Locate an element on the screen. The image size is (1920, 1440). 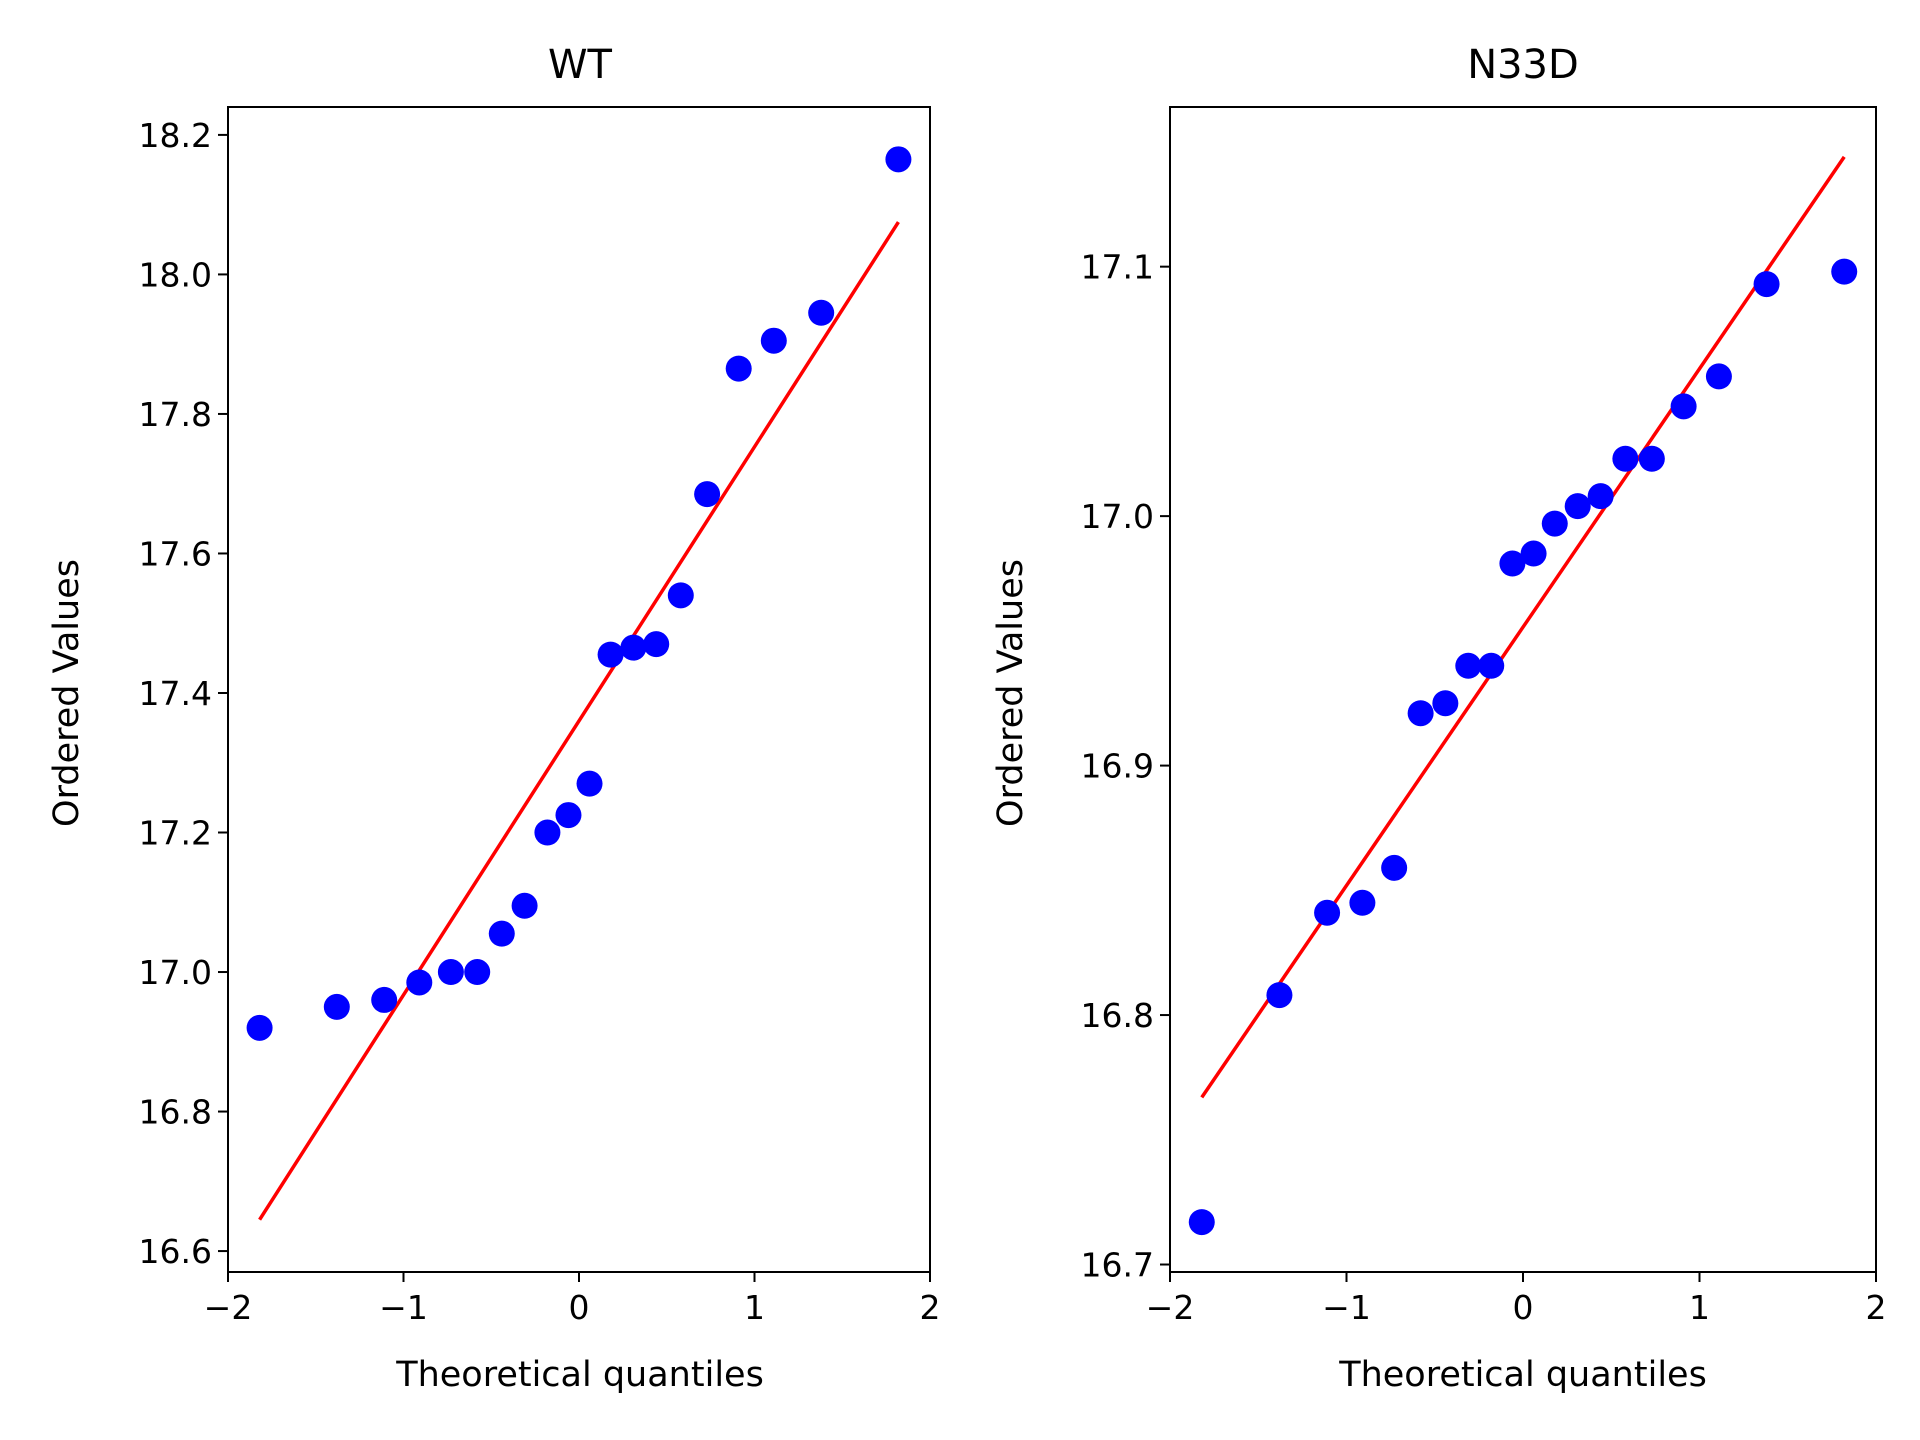
y-ticks: 16.6 16.8 17.0 17.2 17.4 17.6 17.8 18.0 18.2 is located at coordinates (183, 693).